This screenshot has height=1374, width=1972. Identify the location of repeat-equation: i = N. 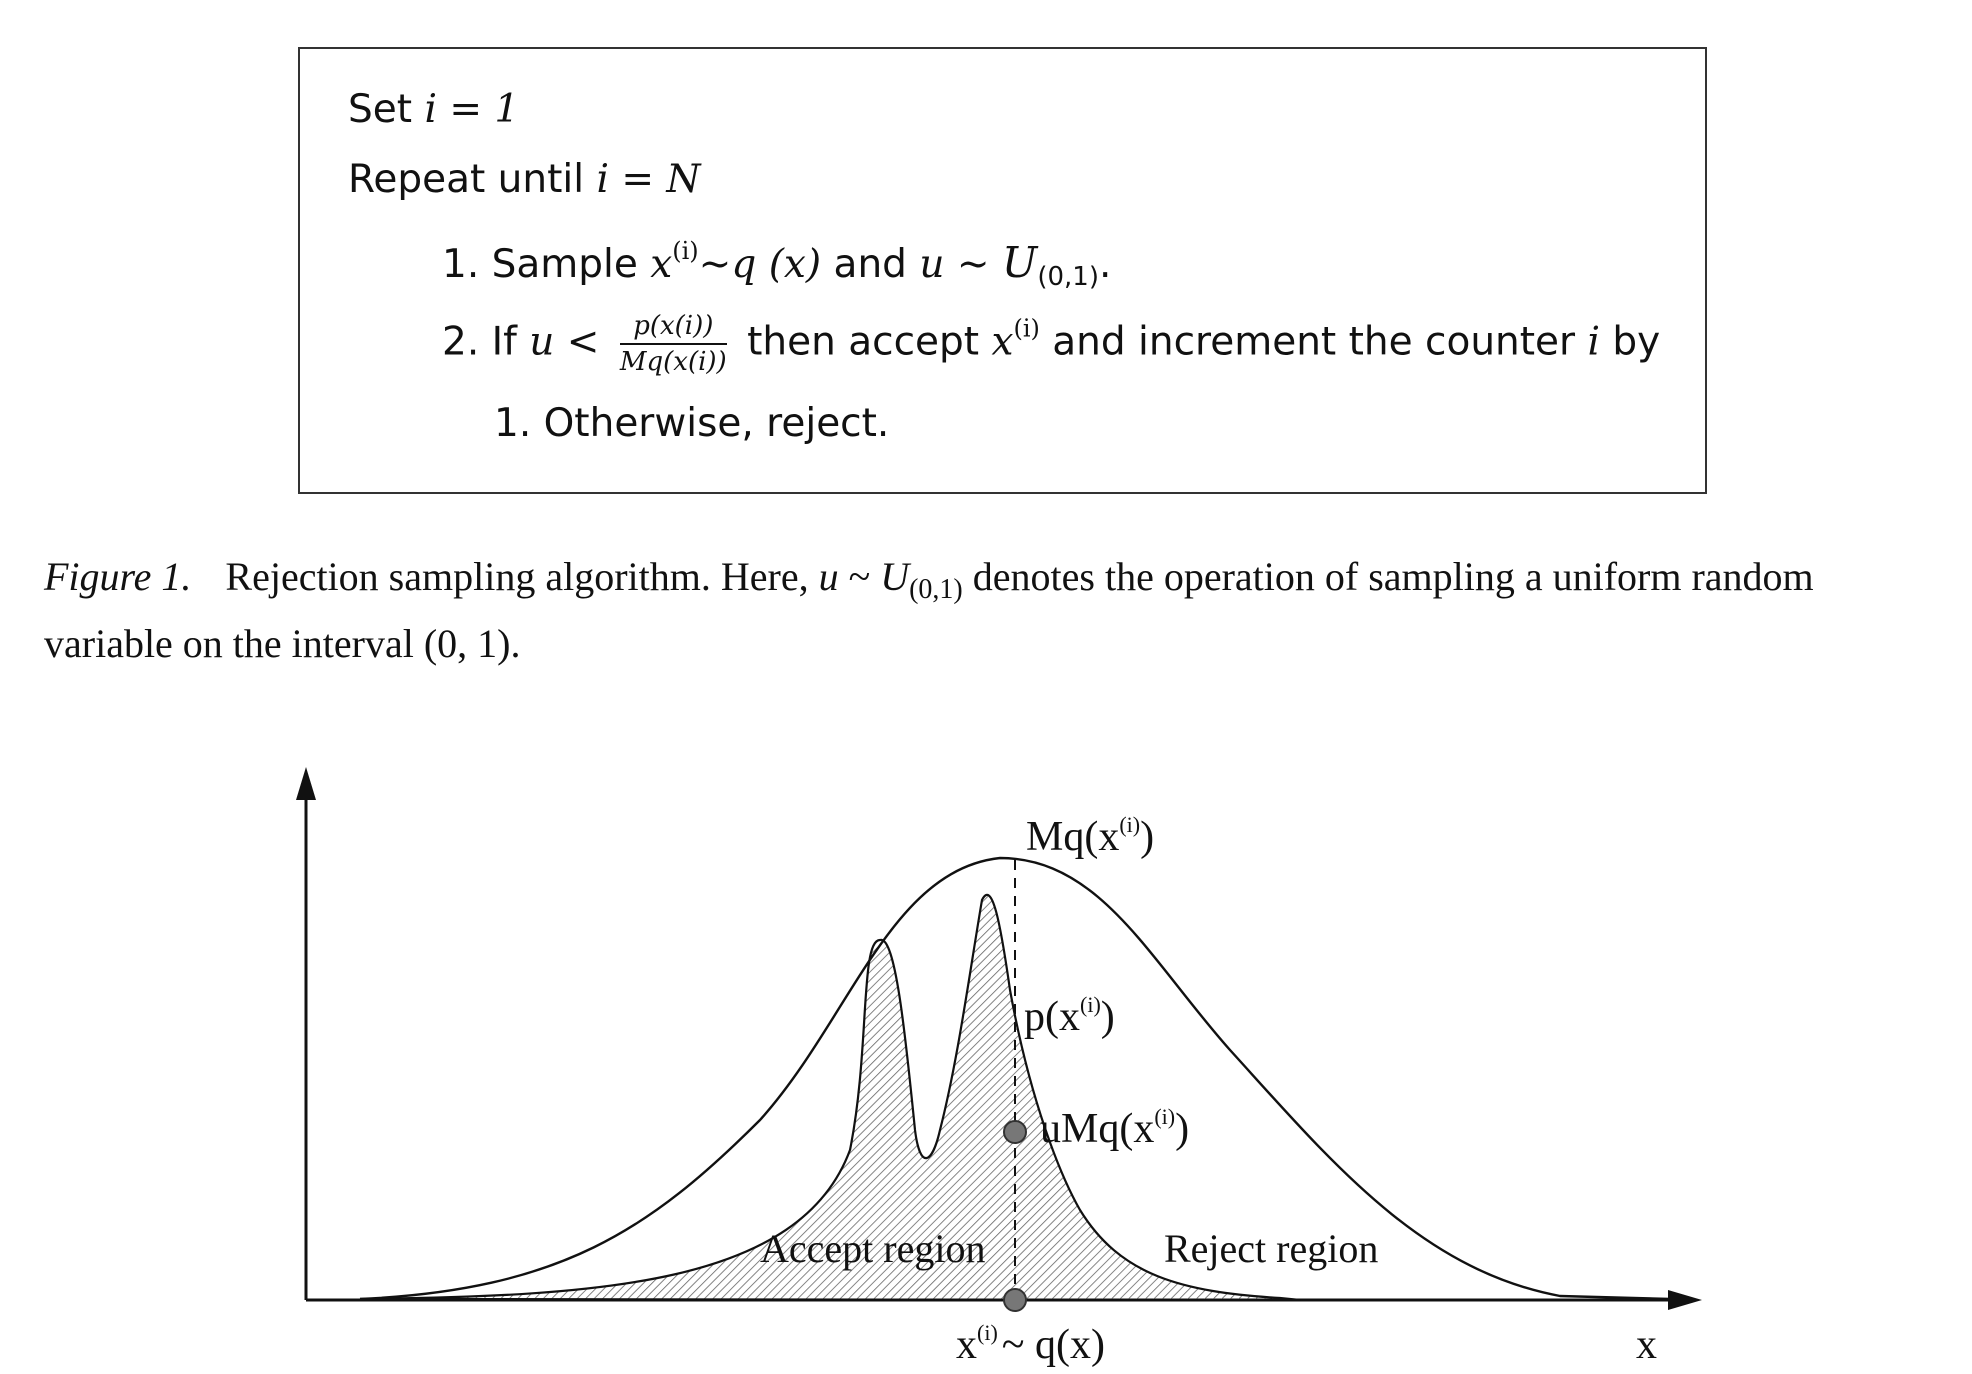
(648, 179).